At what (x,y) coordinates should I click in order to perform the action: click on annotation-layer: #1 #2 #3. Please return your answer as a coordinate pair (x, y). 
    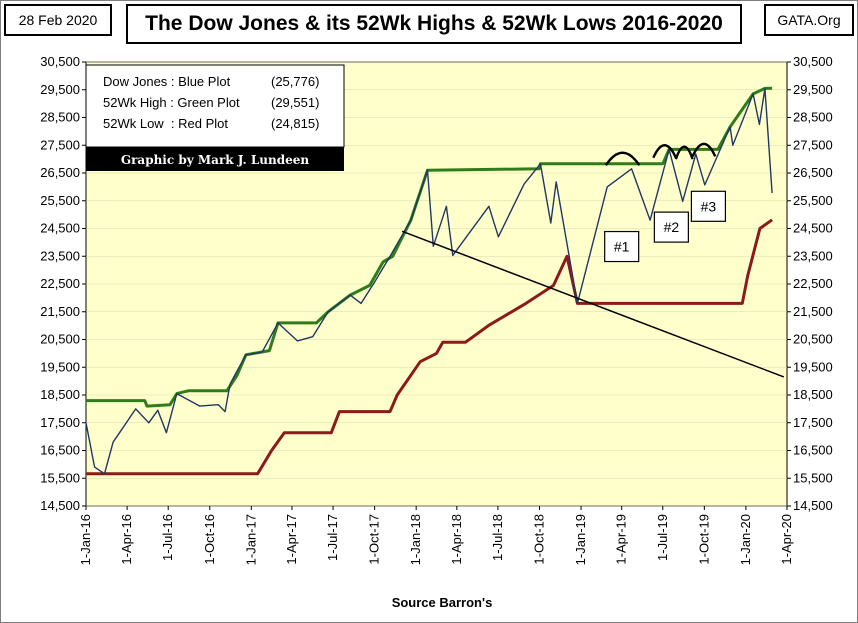
    Looking at the image, I should click on (665, 226).